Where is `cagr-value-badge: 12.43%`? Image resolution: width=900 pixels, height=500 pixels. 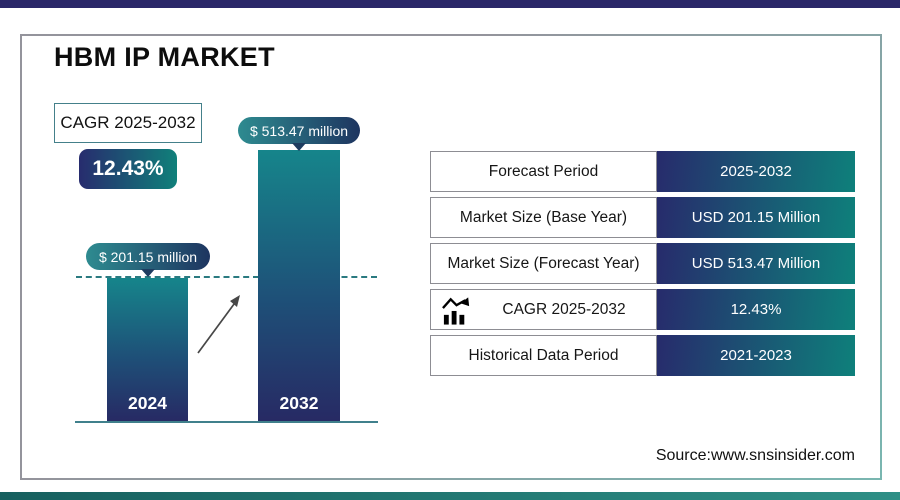 cagr-value-badge: 12.43% is located at coordinates (128, 169).